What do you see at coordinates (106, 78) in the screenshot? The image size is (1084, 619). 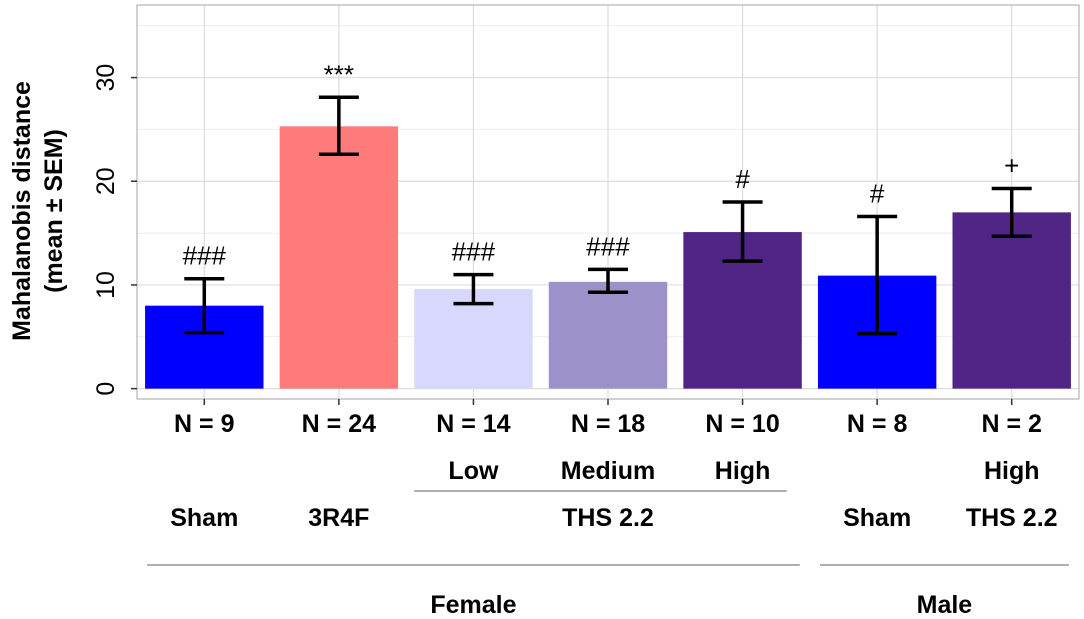 I see `y-tick-label: 30` at bounding box center [106, 78].